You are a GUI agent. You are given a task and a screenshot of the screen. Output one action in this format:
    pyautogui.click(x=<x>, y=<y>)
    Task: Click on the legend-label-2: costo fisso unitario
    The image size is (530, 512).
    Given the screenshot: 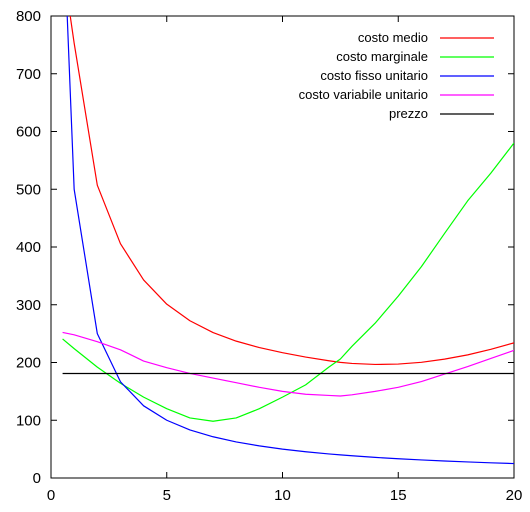 What is the action you would take?
    pyautogui.click(x=374, y=75)
    